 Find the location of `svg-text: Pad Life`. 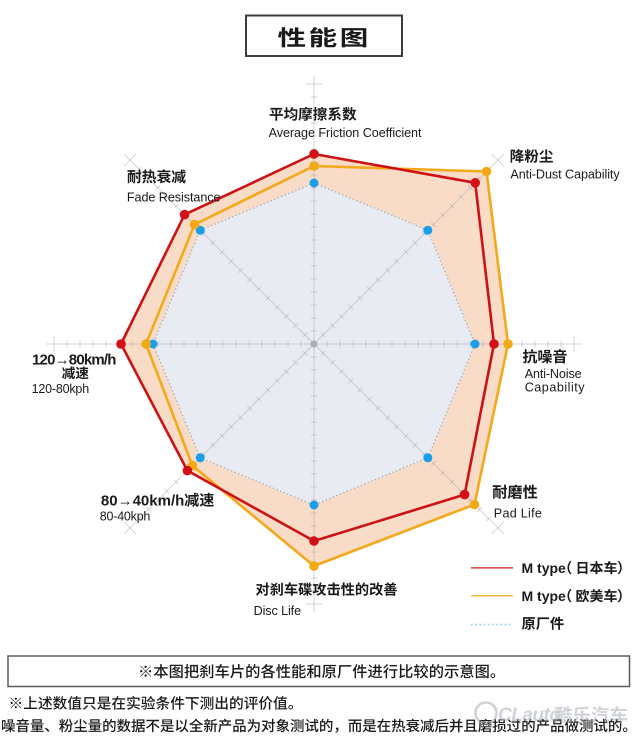

svg-text: Pad Life is located at coordinates (518, 514).